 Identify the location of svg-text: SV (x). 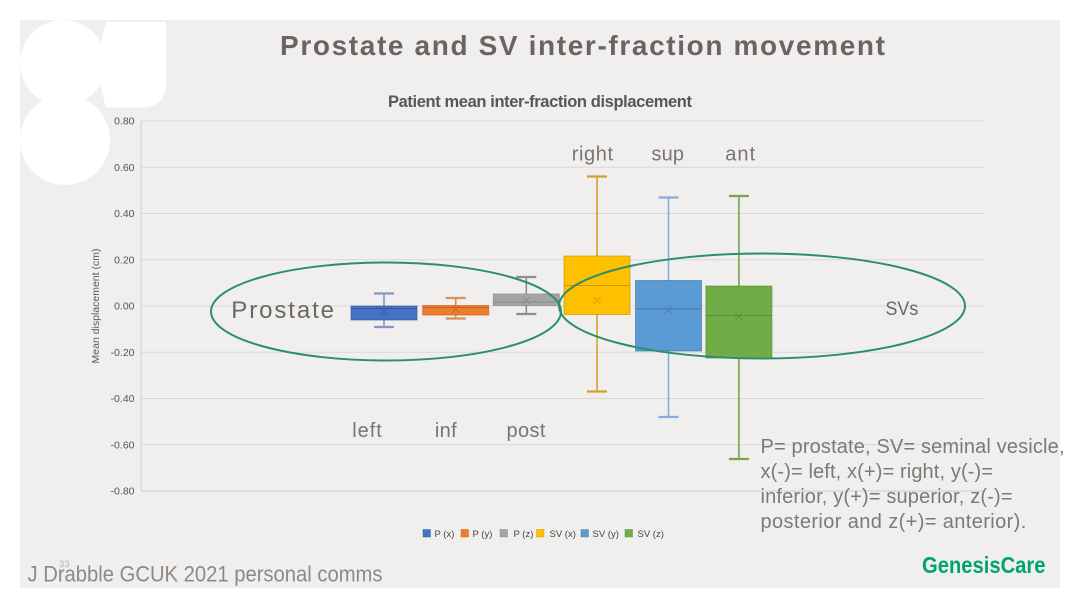
(563, 534).